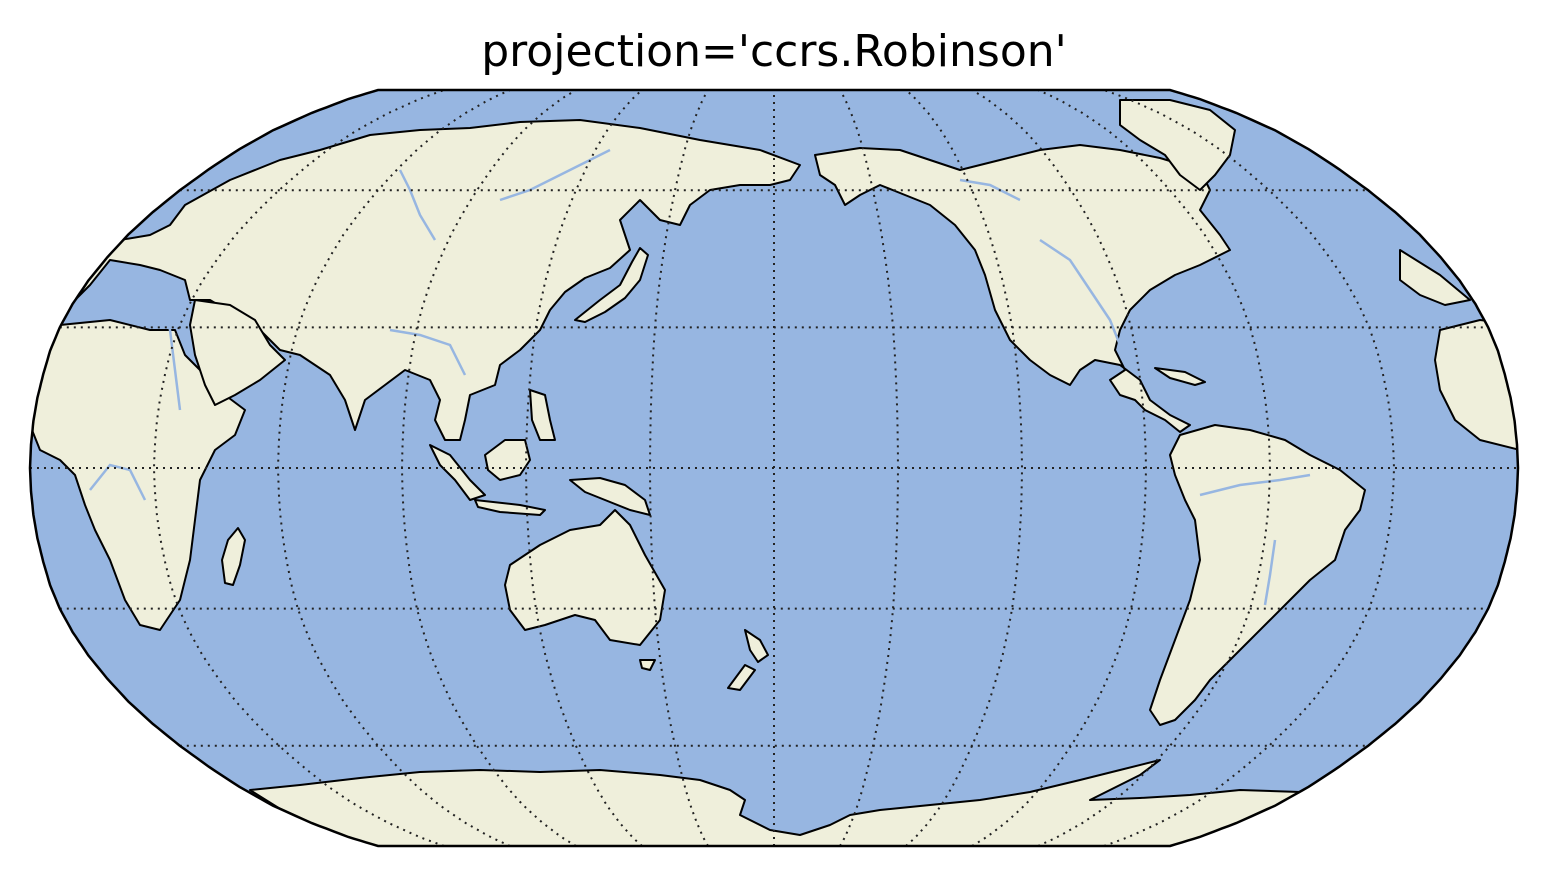  Describe the element at coordinates (1257, 575) in the screenshot. I see `land-south-america` at that location.